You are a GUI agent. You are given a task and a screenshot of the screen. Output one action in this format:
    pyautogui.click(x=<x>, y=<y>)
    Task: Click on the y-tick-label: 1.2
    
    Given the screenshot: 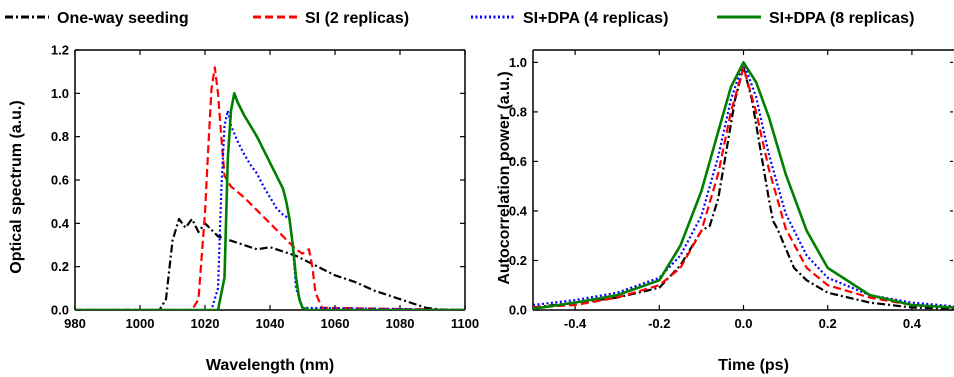 What is the action you would take?
    pyautogui.click(x=60, y=50)
    